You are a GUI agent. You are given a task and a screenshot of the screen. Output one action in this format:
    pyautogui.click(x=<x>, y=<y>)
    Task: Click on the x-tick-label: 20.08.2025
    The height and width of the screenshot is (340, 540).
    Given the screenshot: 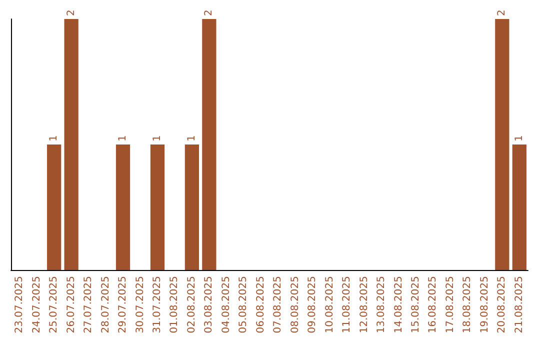 What is the action you would take?
    pyautogui.click(x=502, y=305)
    